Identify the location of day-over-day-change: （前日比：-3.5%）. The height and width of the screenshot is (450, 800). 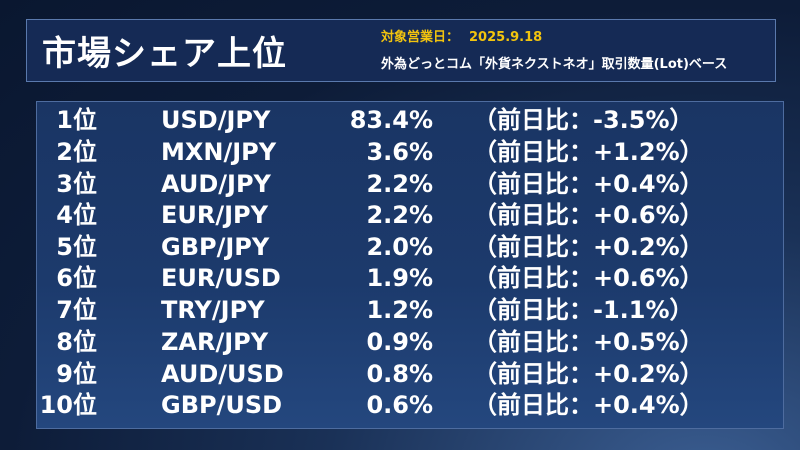
(583, 120).